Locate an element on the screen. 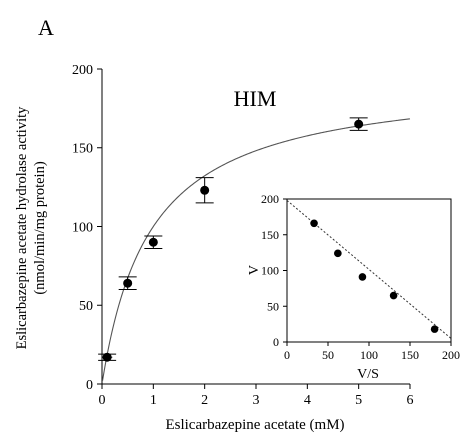 This screenshot has height=443, width=465. main-x-tick-label: 3 is located at coordinates (256, 400).